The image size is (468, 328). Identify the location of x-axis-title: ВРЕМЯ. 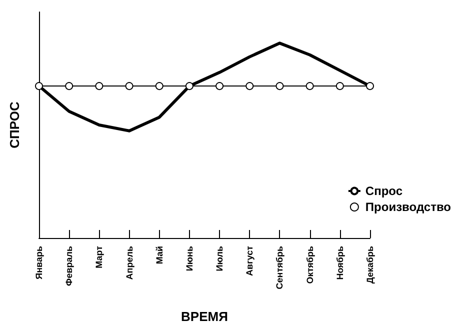
(204, 316).